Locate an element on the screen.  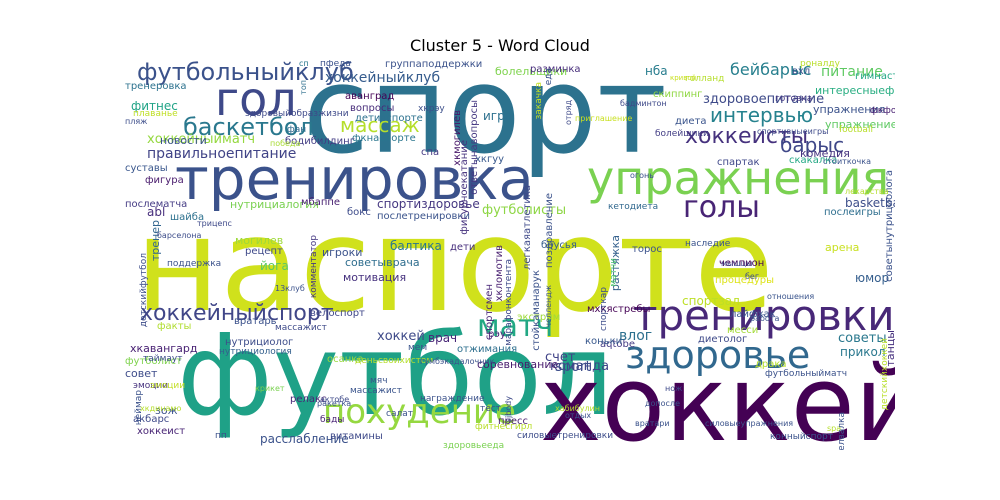
word-cloud-word: sjbody is located at coordinates (508, 409).